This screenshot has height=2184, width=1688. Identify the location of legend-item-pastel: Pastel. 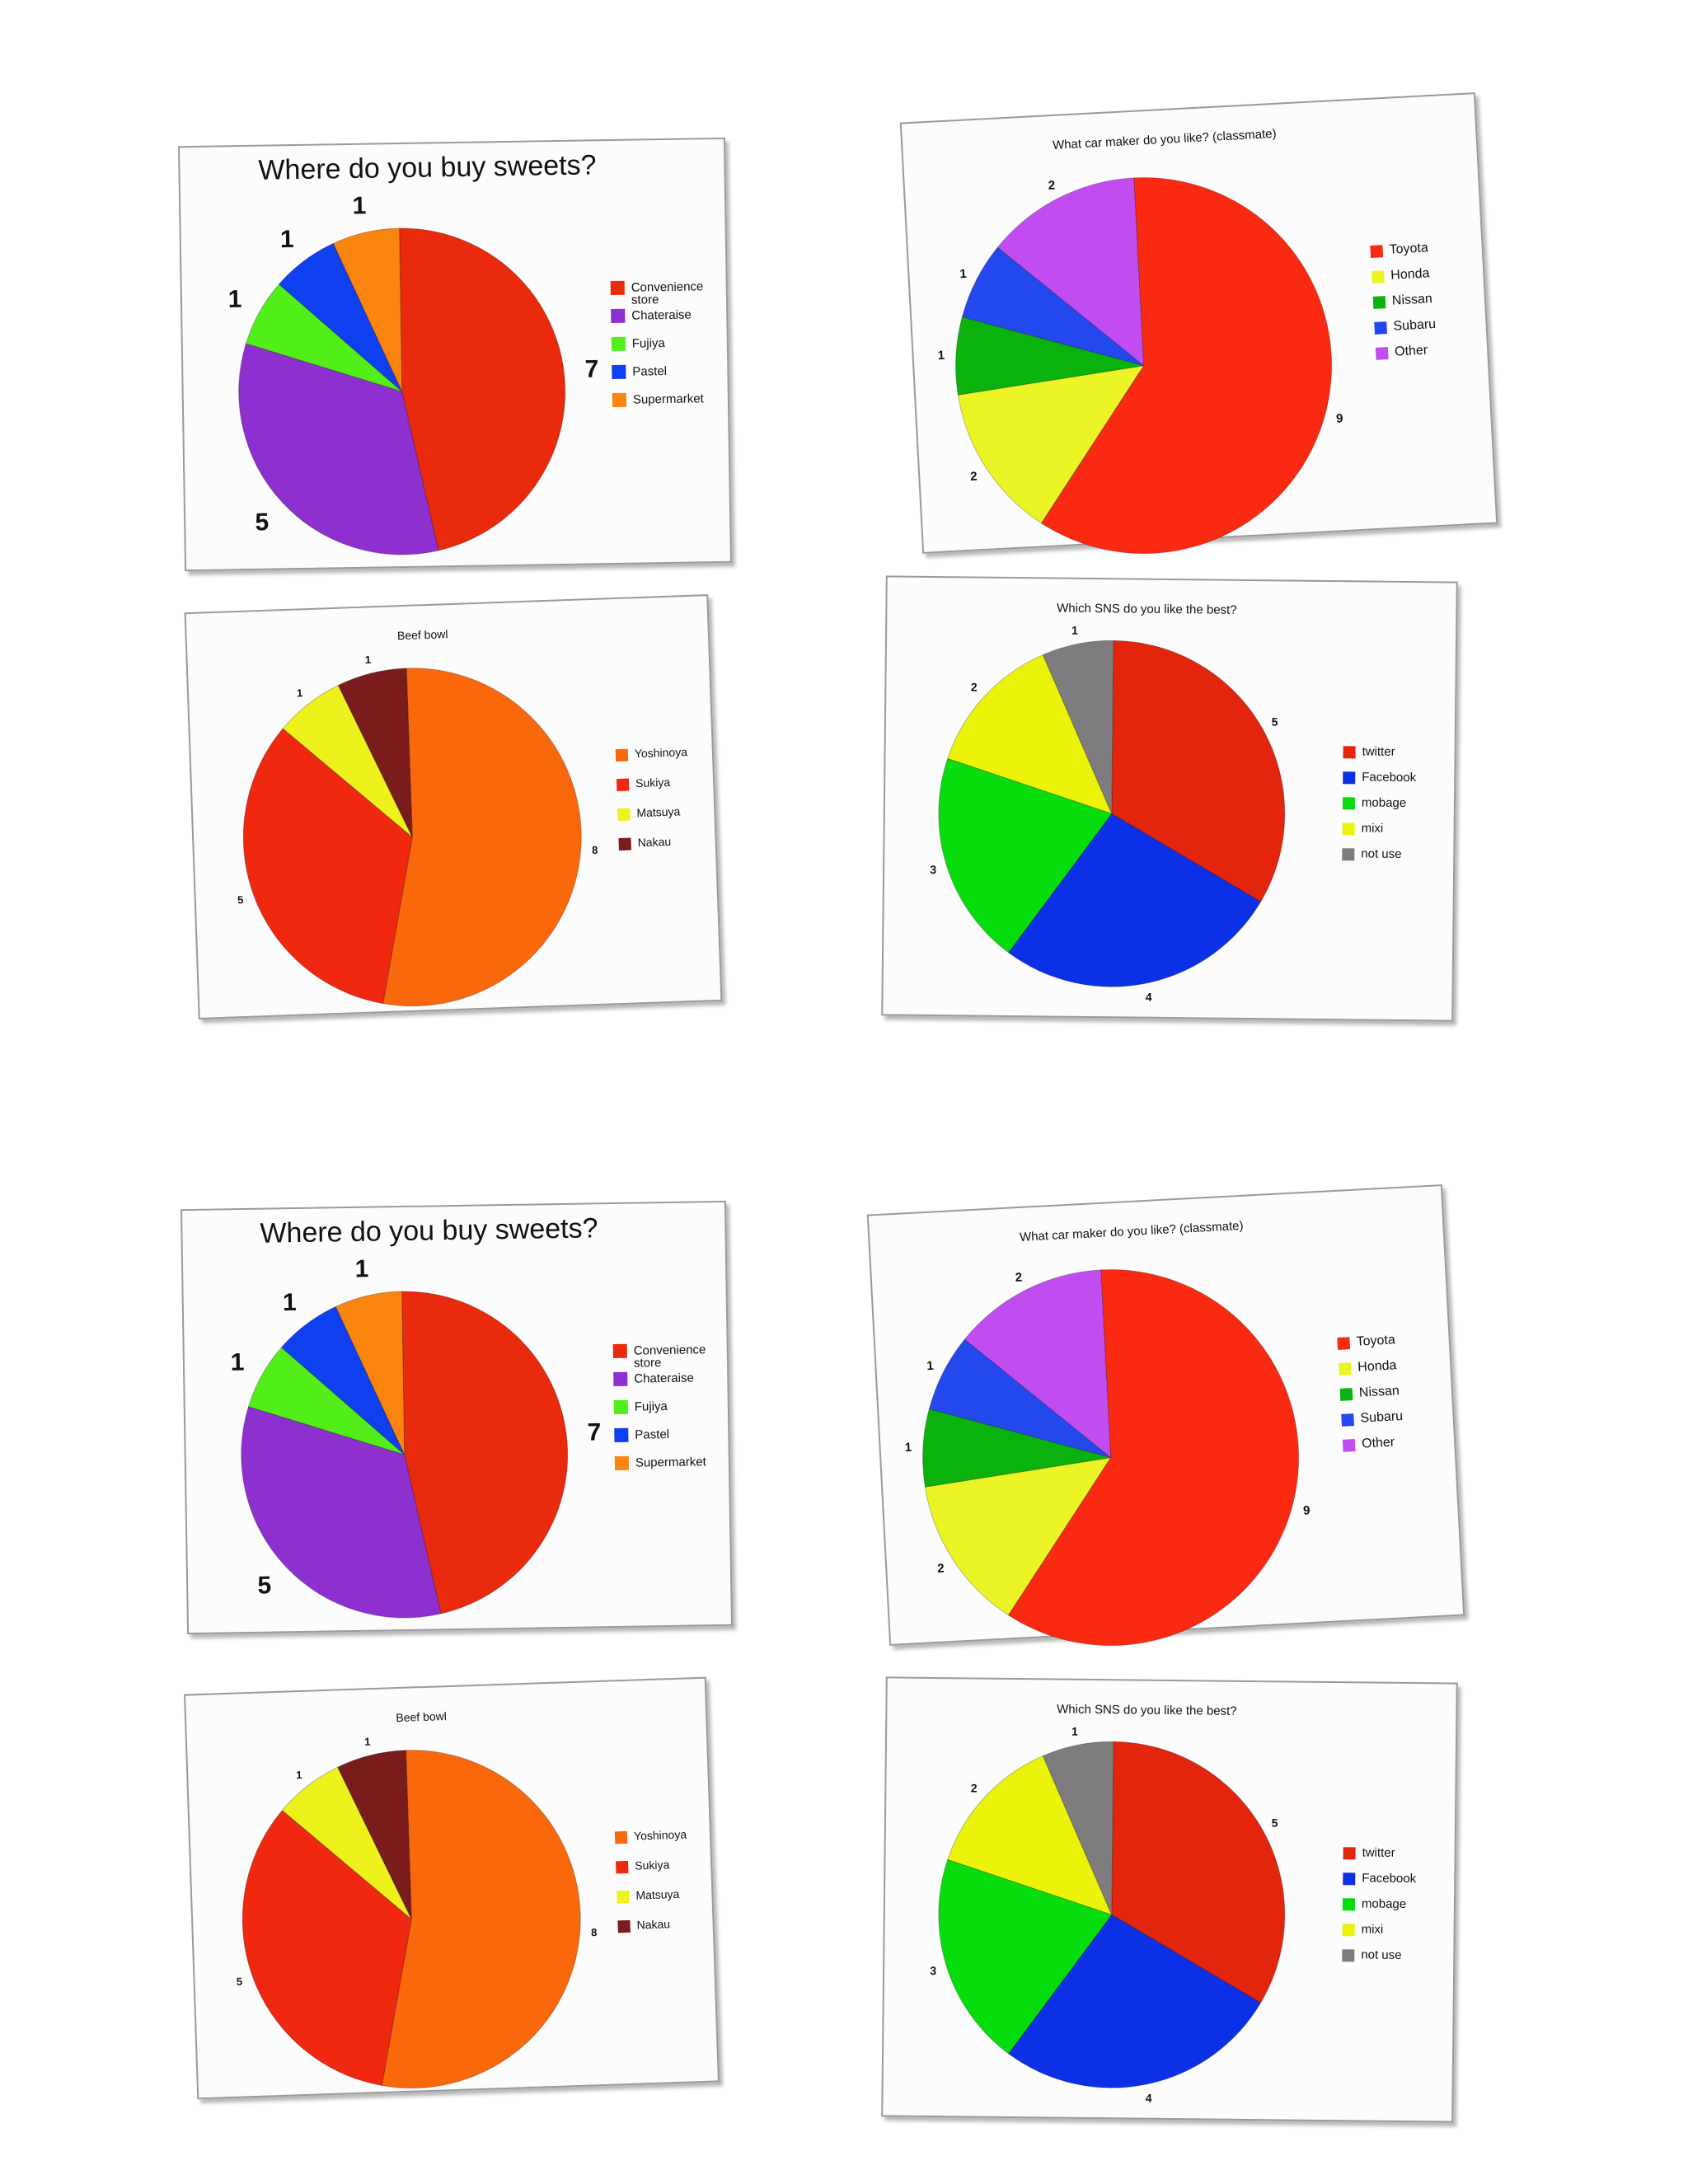
(639, 372).